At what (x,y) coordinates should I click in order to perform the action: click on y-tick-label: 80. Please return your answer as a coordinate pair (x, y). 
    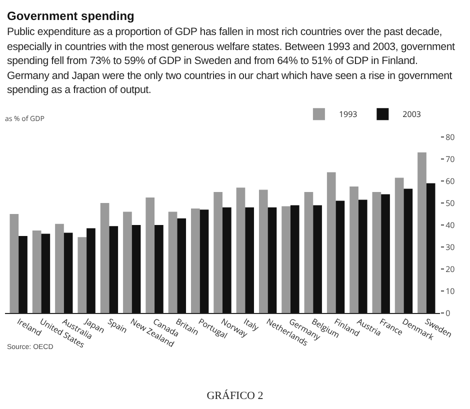
    Looking at the image, I should click on (451, 137).